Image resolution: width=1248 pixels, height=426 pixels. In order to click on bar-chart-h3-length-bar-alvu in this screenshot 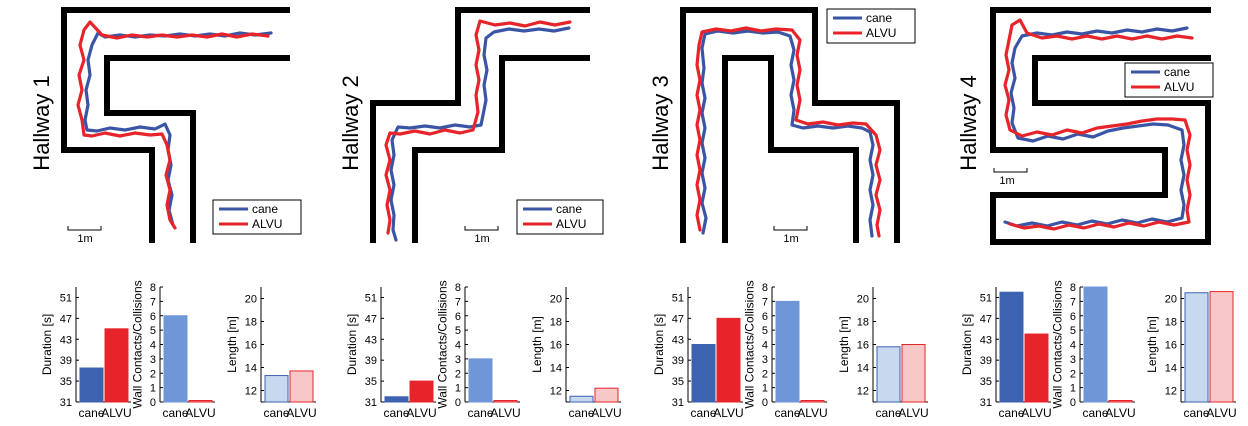, I will do `click(913, 373)`.